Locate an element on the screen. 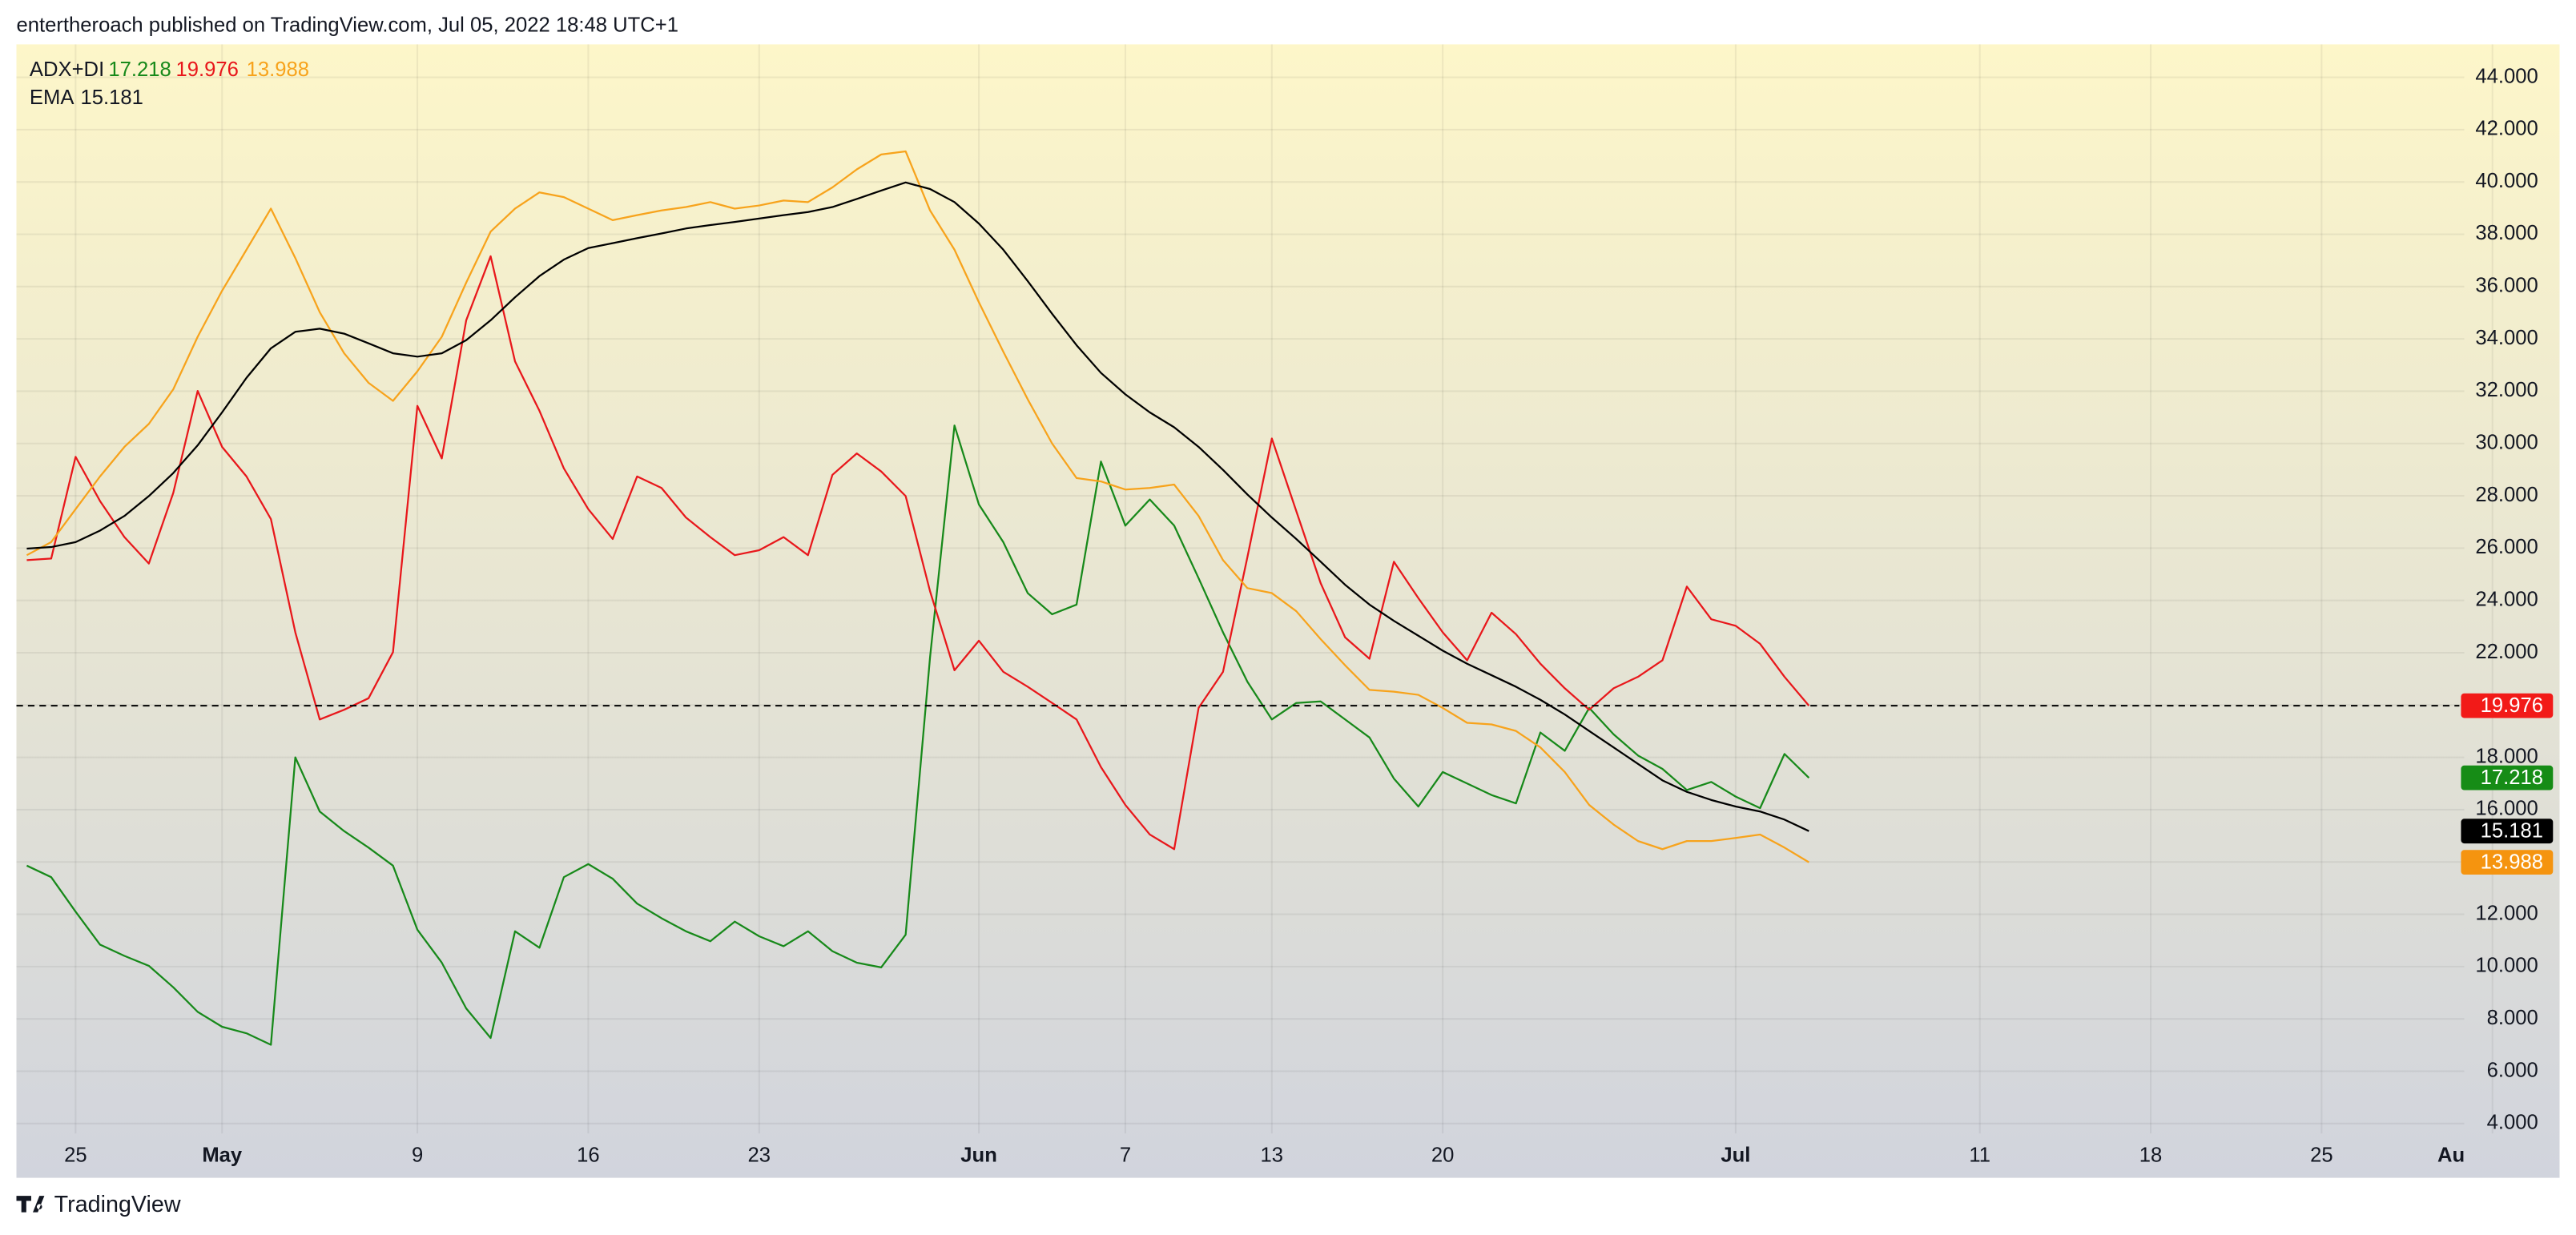 The image size is (2576, 1235). footer-text: TradingView is located at coordinates (118, 1204).